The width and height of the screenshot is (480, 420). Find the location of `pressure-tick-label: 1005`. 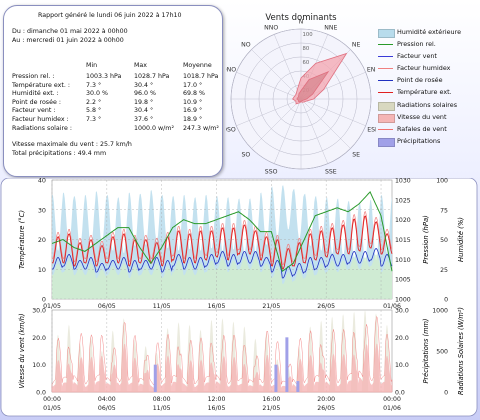

pressure-tick-label: 1005 is located at coordinates (403, 280).